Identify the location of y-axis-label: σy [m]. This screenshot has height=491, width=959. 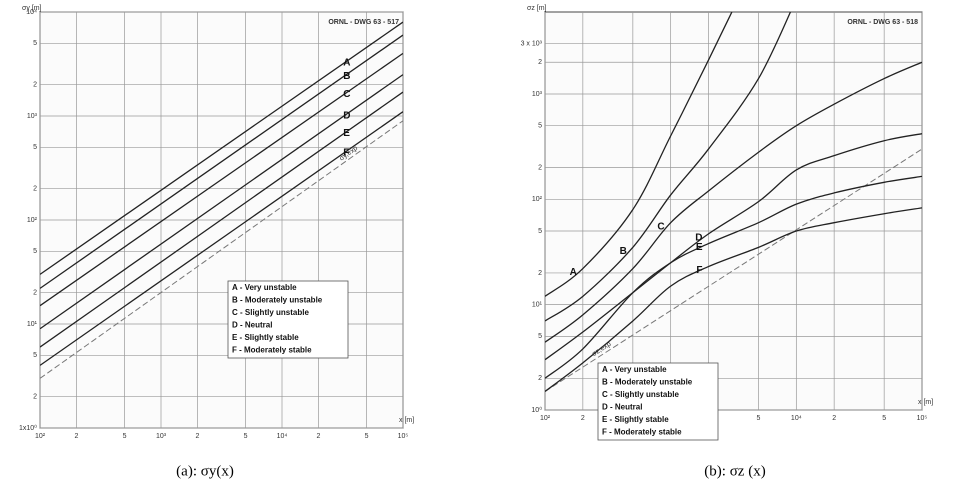
(32, 8).